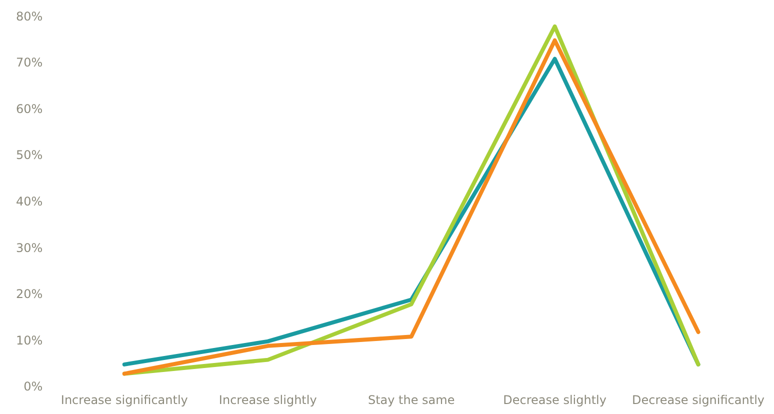  Describe the element at coordinates (554, 399) in the screenshot. I see `x-tick-label: Decrease slightly` at that location.